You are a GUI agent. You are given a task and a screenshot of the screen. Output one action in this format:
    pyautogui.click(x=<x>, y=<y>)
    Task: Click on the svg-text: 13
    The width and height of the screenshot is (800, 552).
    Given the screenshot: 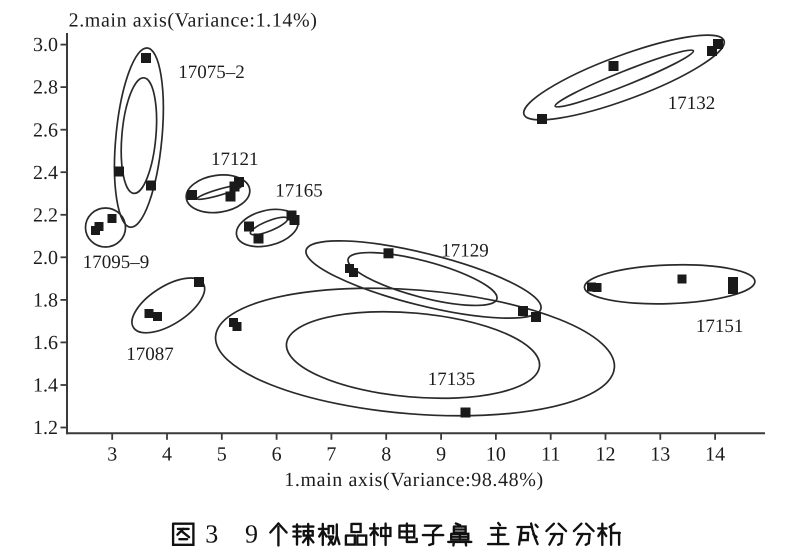 What is the action you would take?
    pyautogui.click(x=660, y=454)
    